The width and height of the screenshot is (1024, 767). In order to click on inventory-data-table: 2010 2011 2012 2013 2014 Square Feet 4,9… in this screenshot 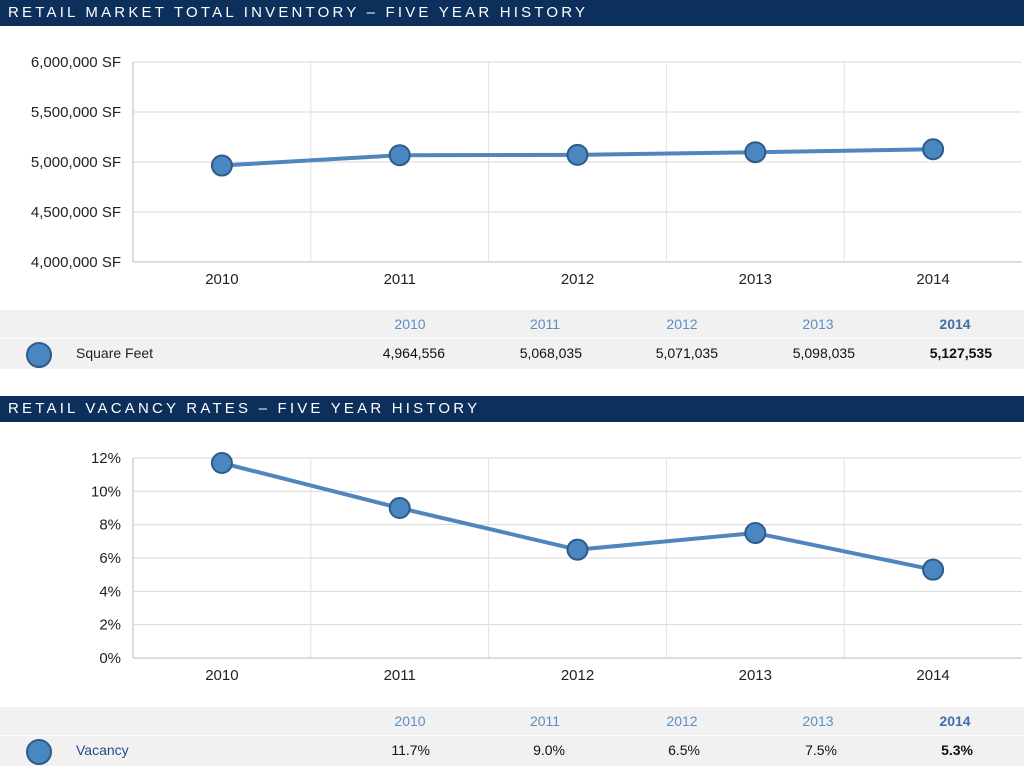, I will do `click(512, 339)`.